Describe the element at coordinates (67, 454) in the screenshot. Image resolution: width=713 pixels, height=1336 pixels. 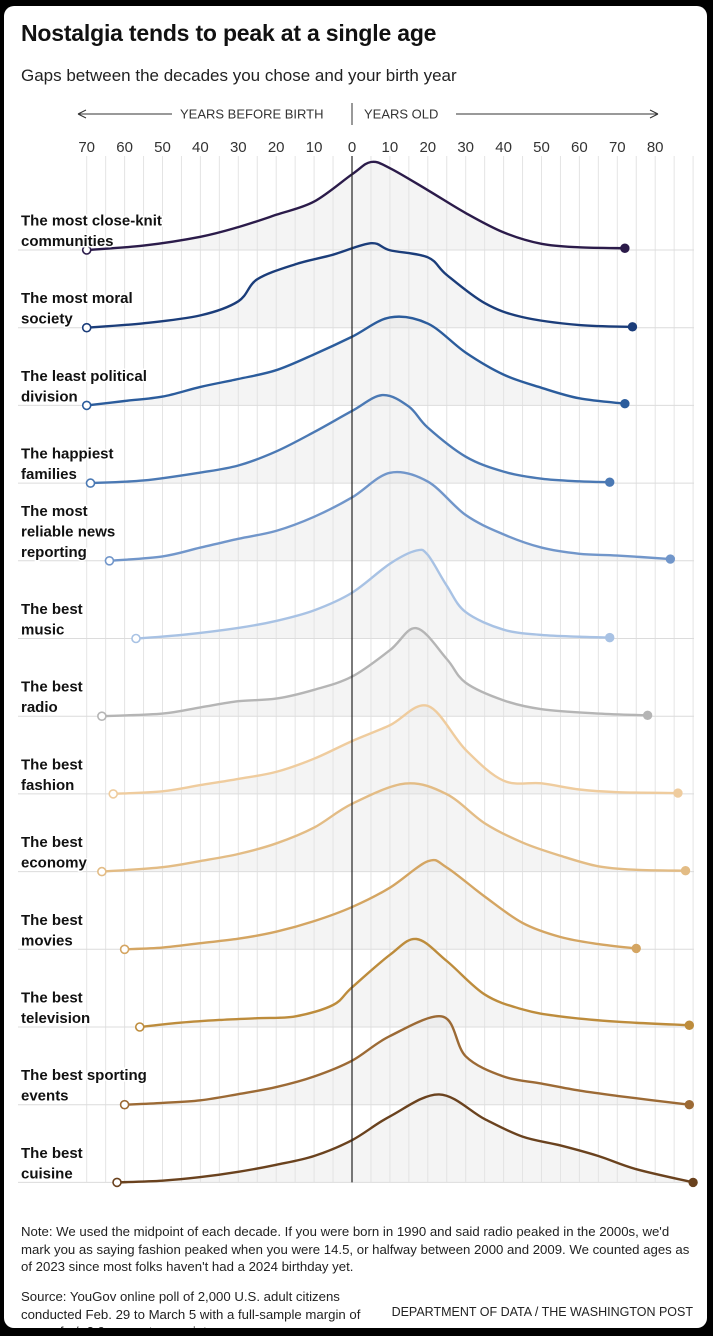
I see `row-label-line: The happiest` at that location.